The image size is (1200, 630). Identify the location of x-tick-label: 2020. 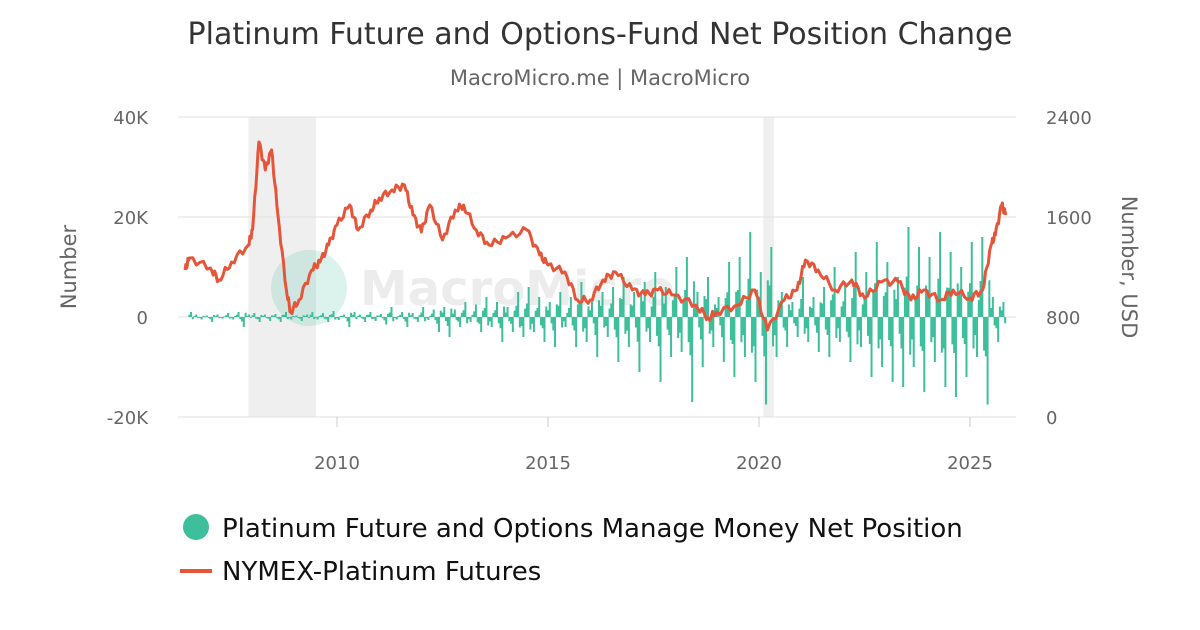
(759, 463).